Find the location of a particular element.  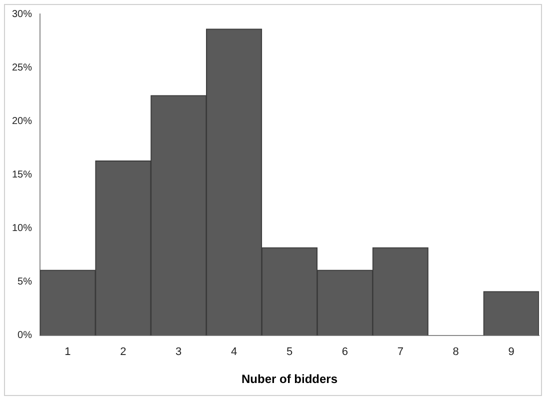

x-tick-label: 6 is located at coordinates (345, 352).